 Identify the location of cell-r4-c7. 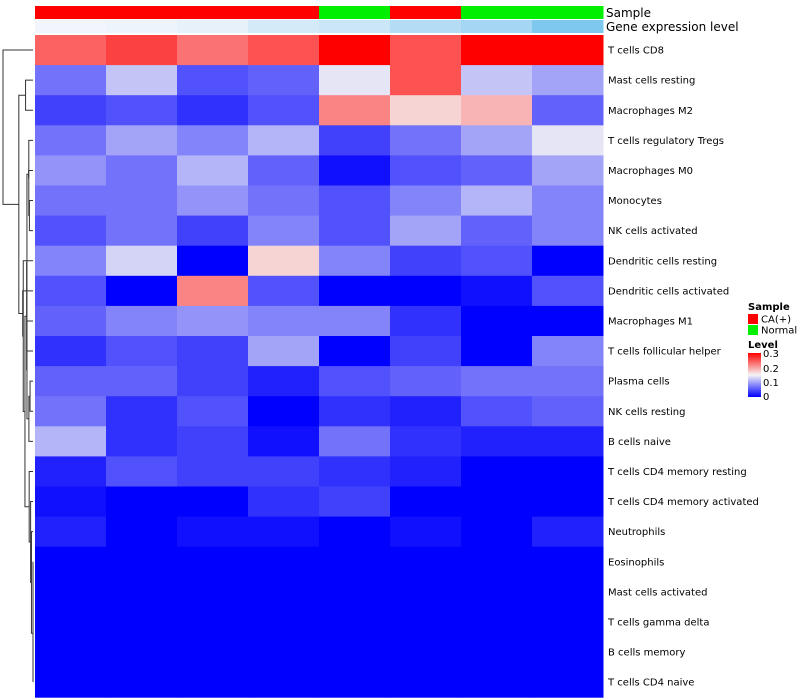
(497, 140).